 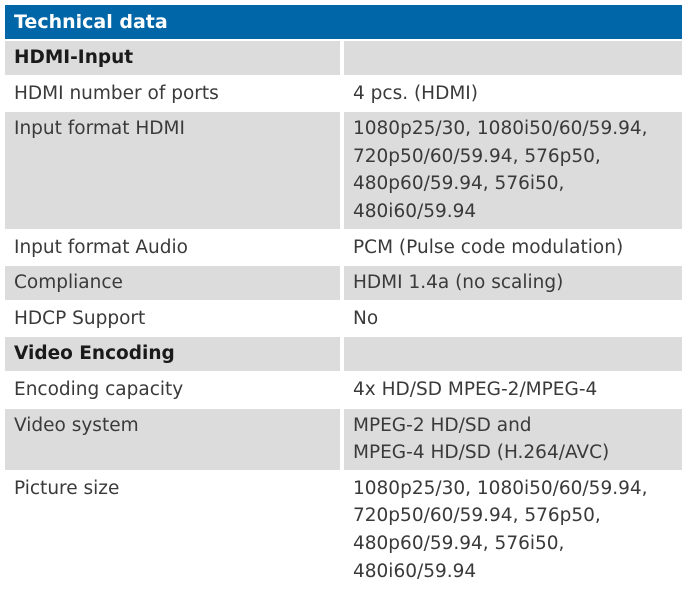 What do you see at coordinates (458, 283) in the screenshot?
I see `value-line: HDMI 1.4a (no scaling)` at bounding box center [458, 283].